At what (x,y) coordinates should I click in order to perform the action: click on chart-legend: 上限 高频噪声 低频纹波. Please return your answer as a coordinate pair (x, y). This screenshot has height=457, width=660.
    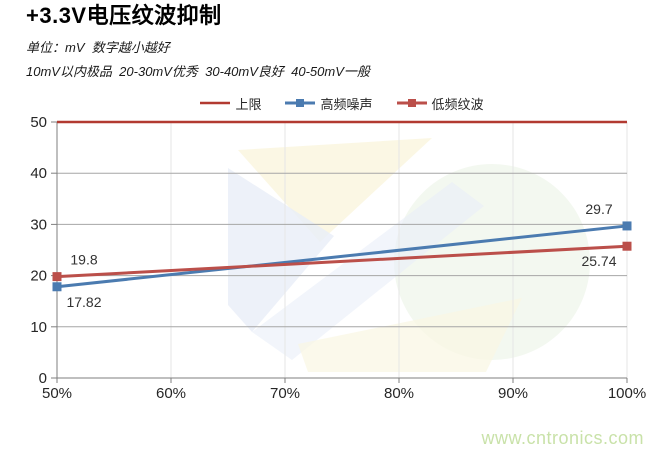
    Looking at the image, I should click on (342, 103).